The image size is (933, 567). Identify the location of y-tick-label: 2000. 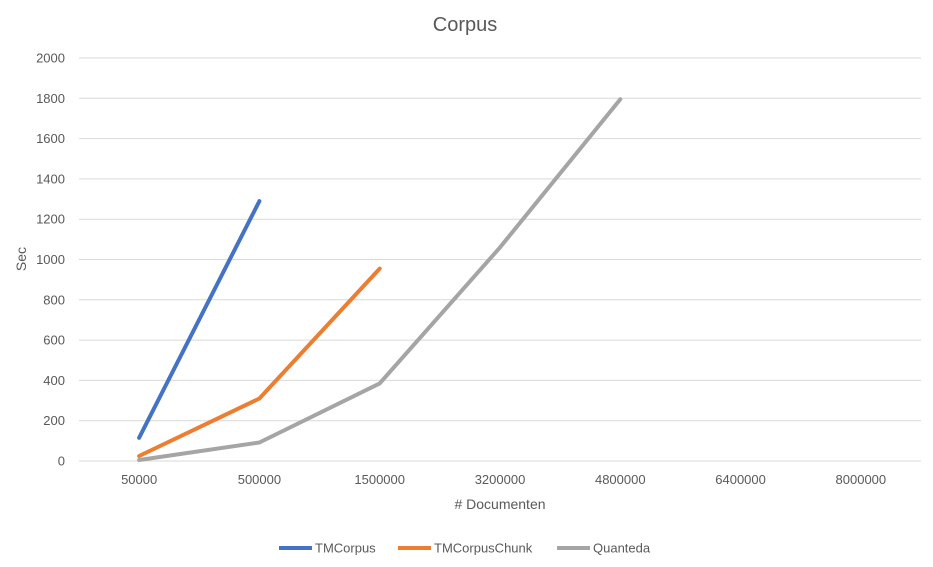
(50, 58).